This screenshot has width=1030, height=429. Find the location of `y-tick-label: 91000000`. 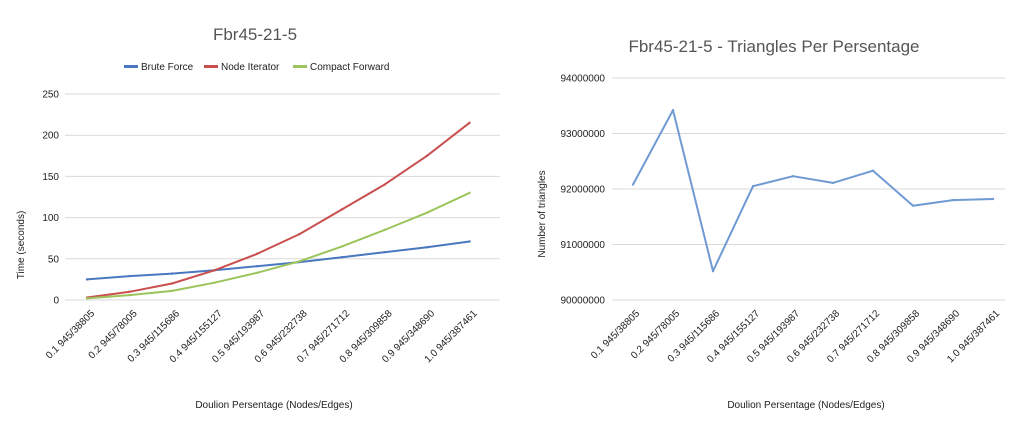

y-tick-label: 91000000 is located at coordinates (583, 245).